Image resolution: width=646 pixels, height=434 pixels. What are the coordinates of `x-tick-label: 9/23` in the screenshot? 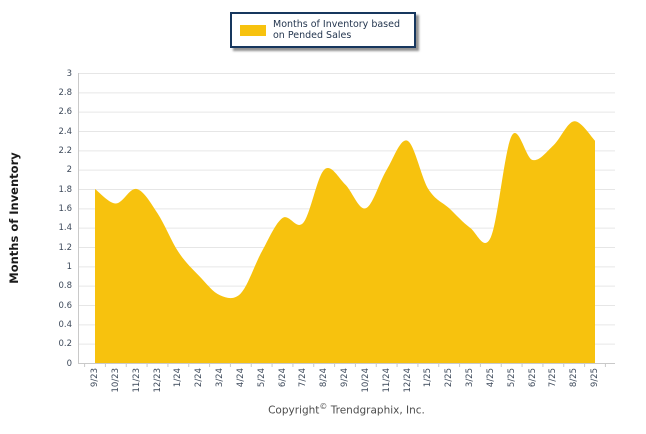 It's located at (95, 378).